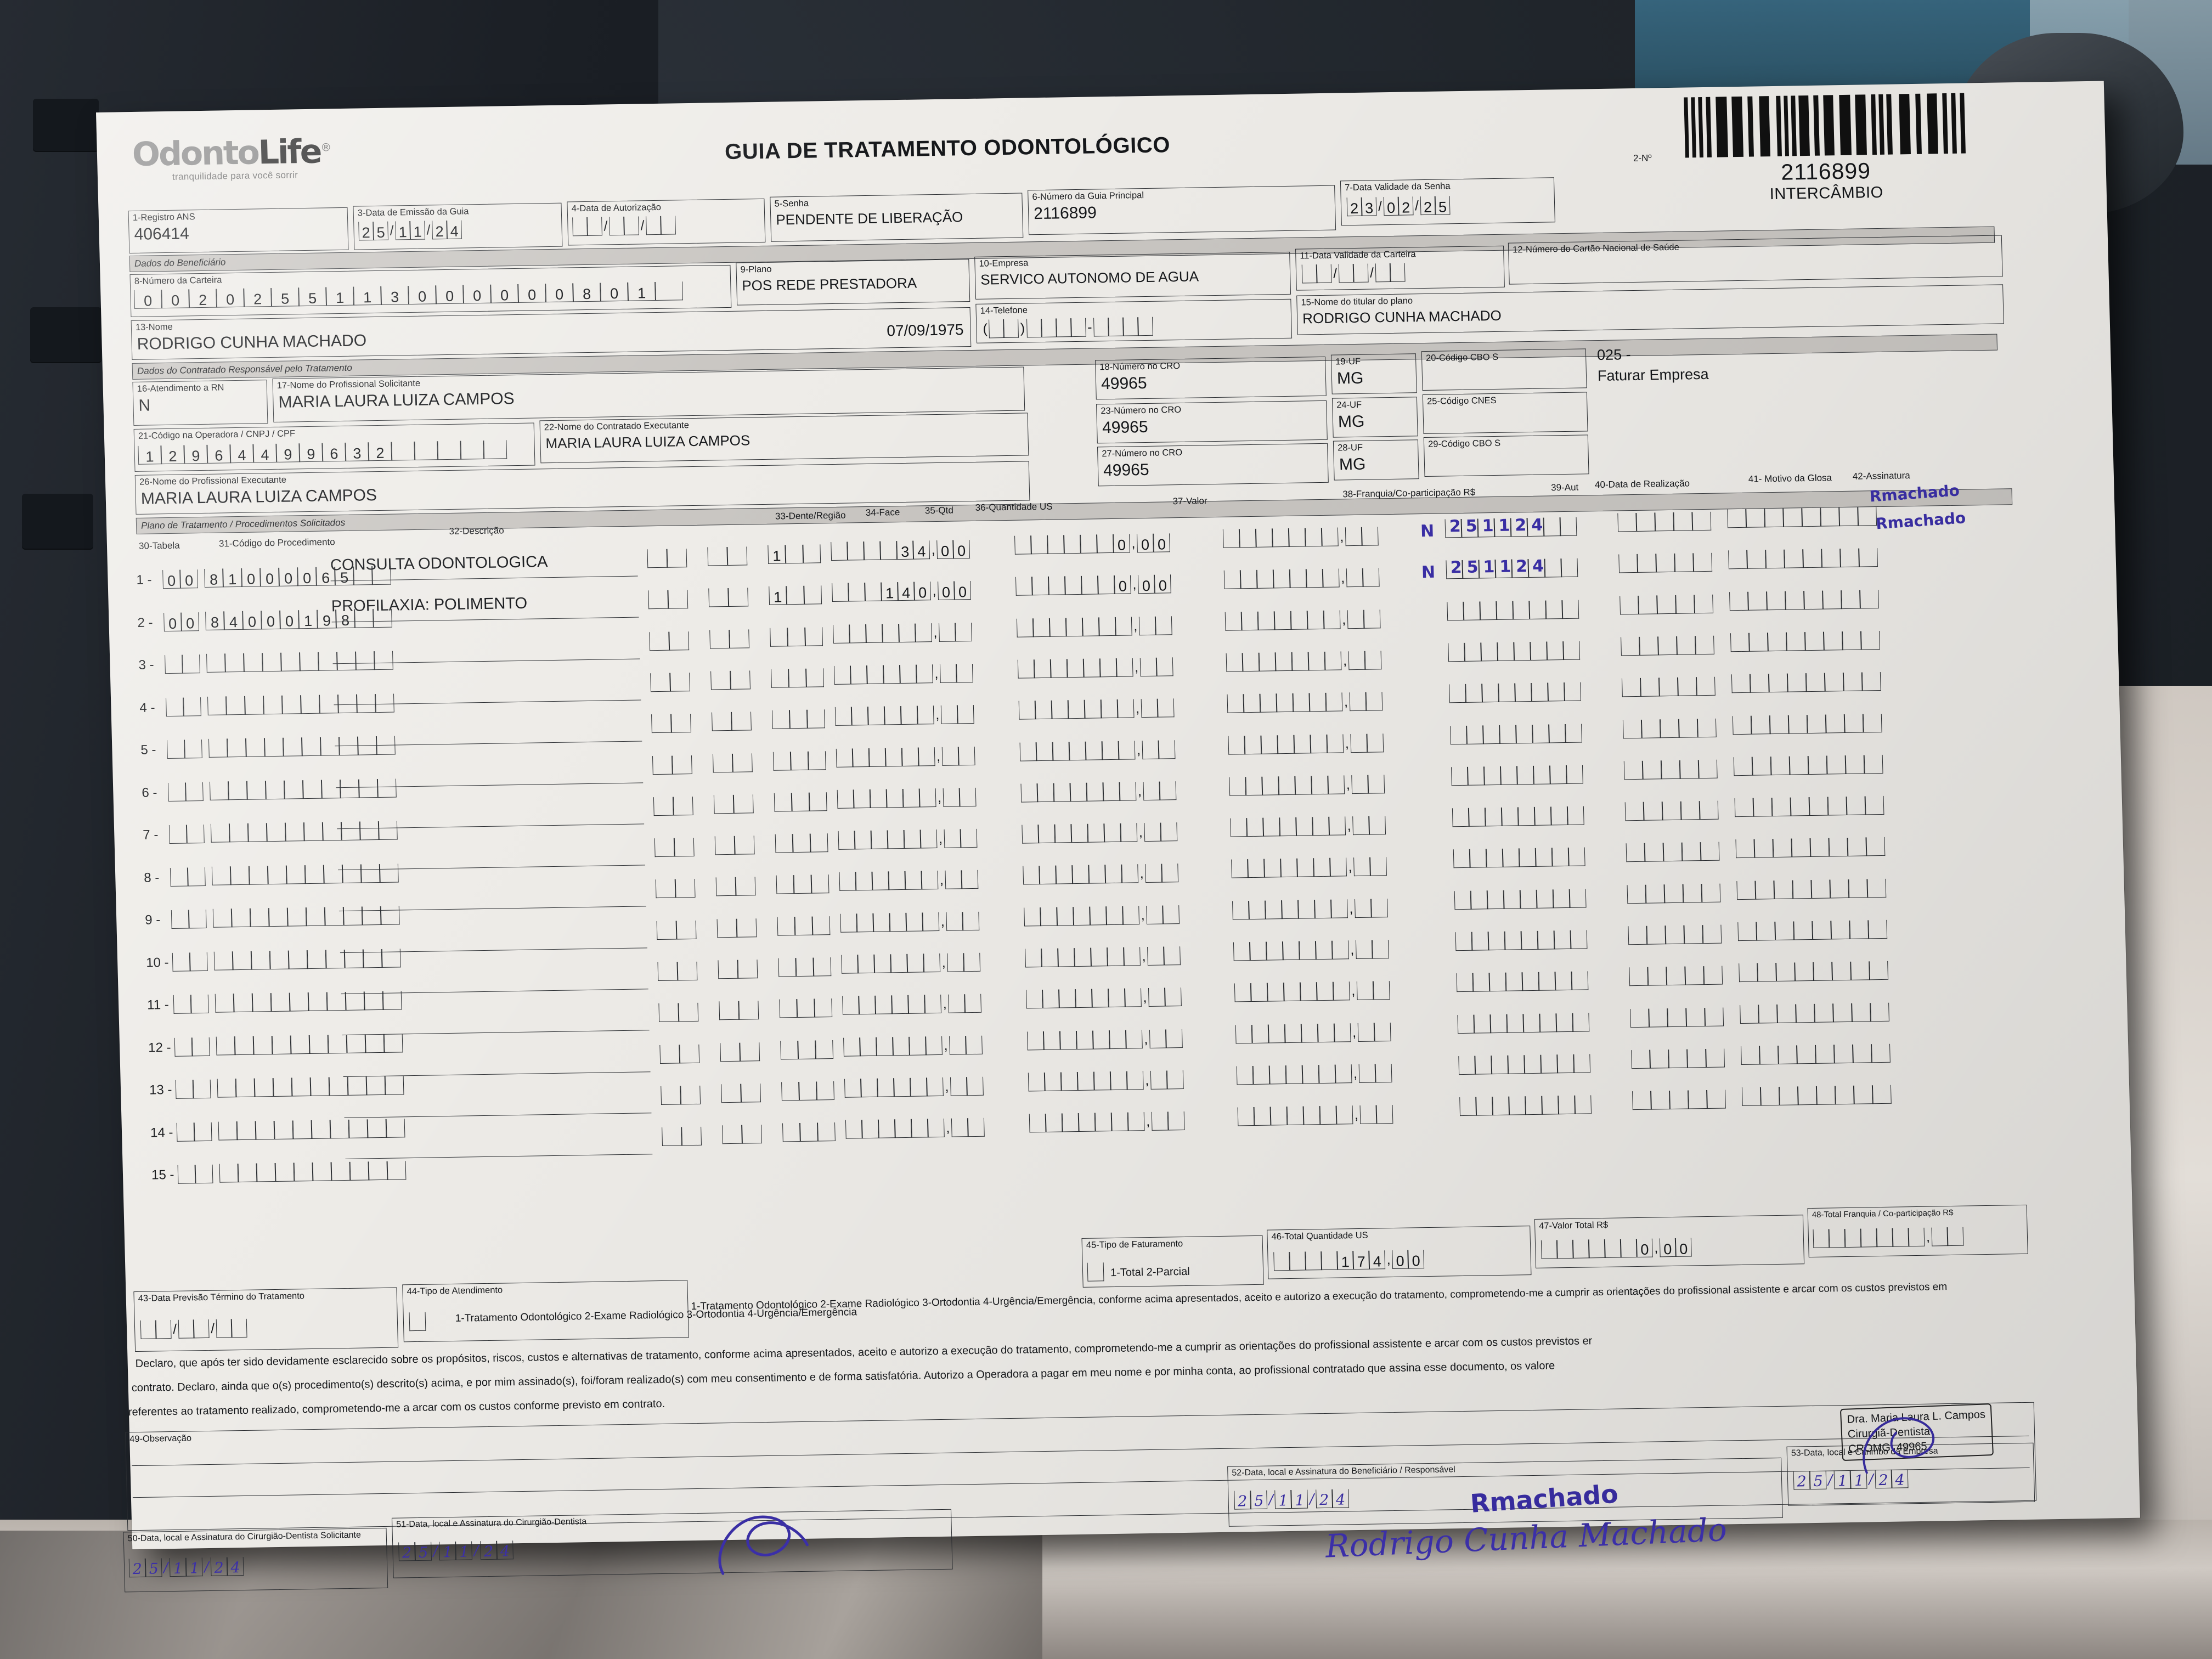  What do you see at coordinates (1353, 273) in the screenshot?
I see `date-comb-validade-carteira: / /` at bounding box center [1353, 273].